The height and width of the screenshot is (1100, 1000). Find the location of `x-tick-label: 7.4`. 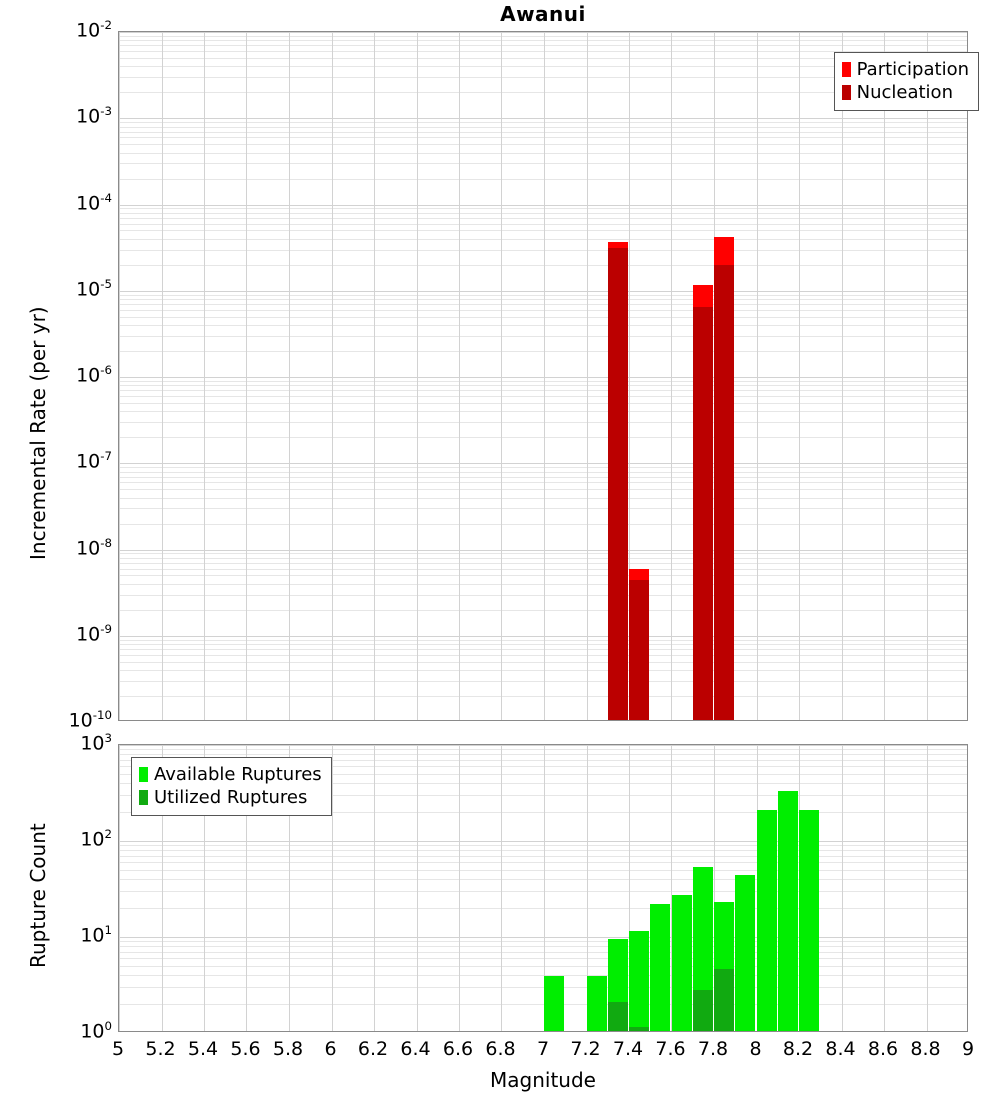

x-tick-label: 7.4 is located at coordinates (628, 1049).